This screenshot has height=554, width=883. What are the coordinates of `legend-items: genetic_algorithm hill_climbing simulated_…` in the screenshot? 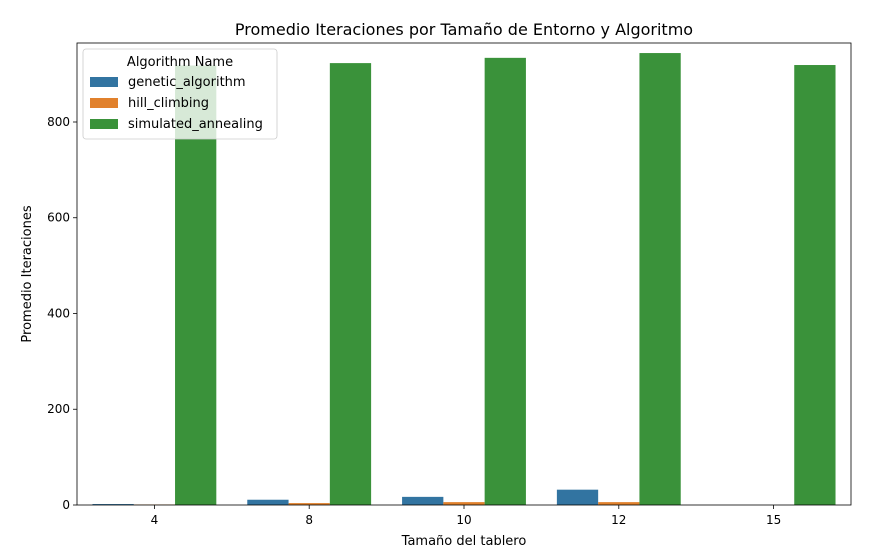 It's located at (176, 103).